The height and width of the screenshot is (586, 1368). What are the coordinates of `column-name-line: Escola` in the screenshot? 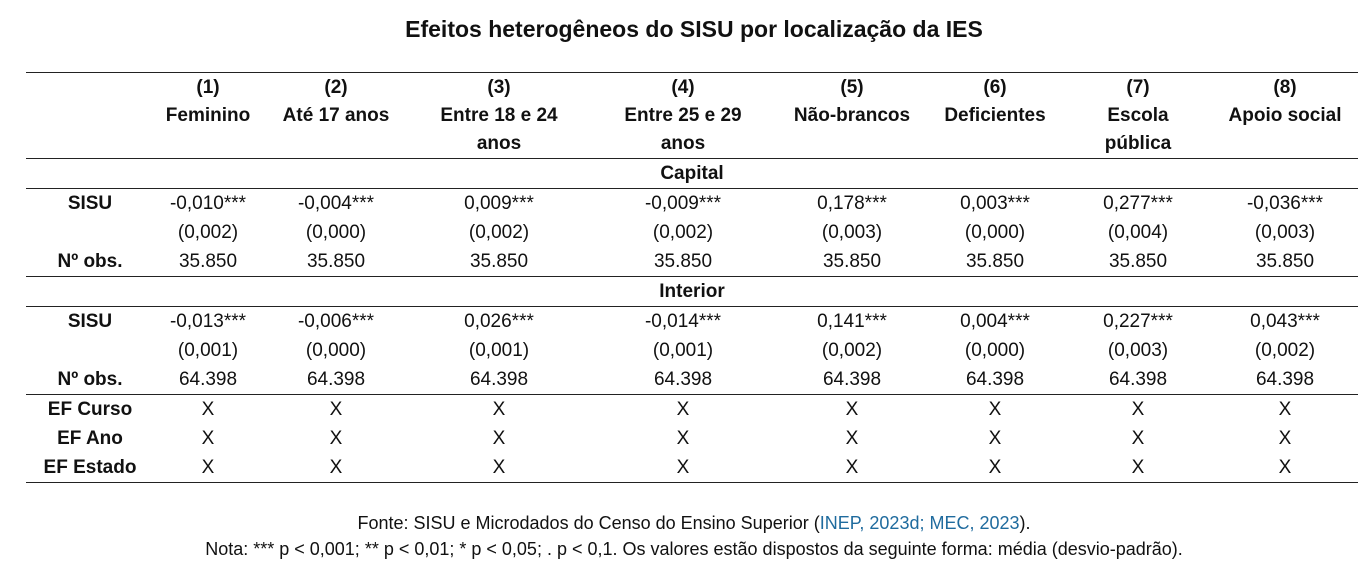 It's located at (1138, 115).